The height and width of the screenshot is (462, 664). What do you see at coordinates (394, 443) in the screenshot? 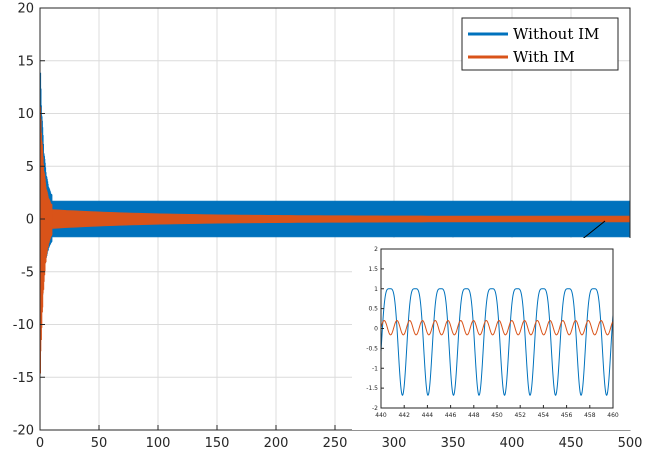
I see `main-x-tick-label-300: 300` at bounding box center [394, 443].